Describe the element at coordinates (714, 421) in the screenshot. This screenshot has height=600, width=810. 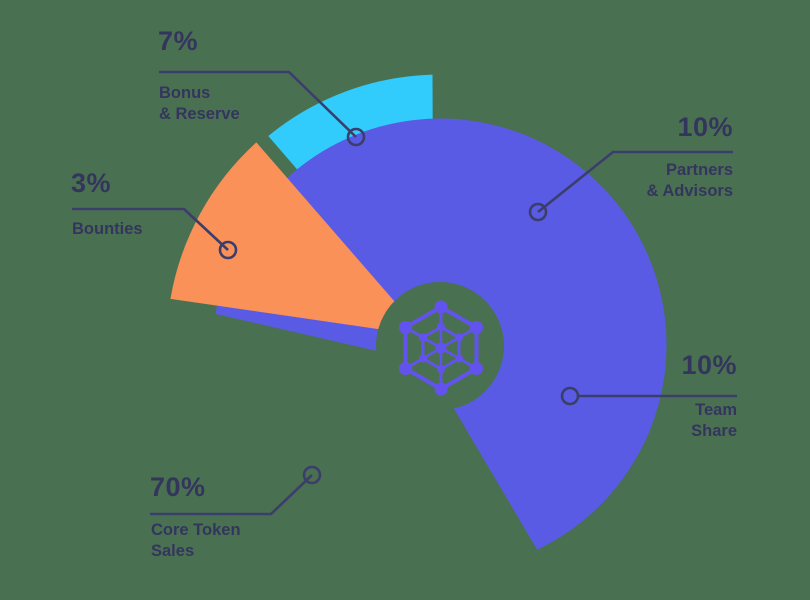
I see `slice-label-team: Team Share` at that location.